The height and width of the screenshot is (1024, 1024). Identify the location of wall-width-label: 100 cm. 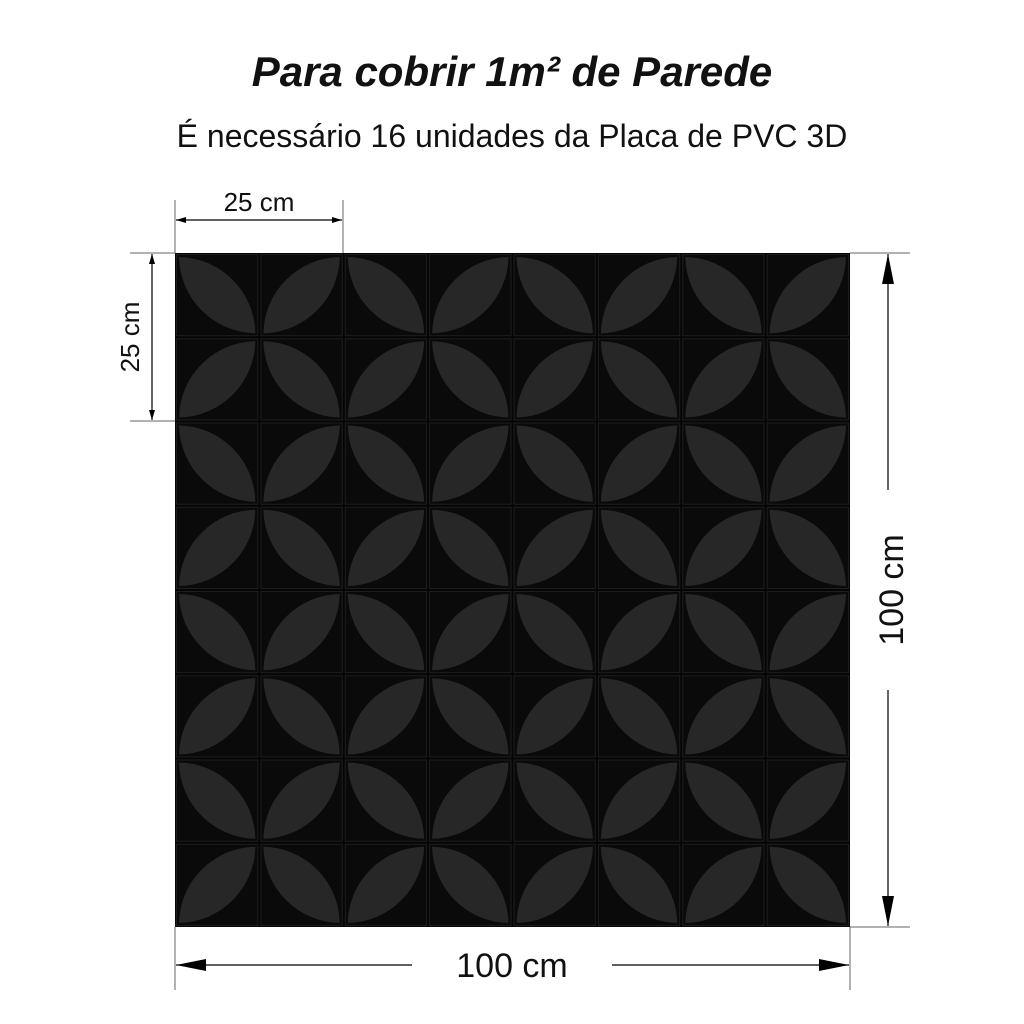
(512, 966).